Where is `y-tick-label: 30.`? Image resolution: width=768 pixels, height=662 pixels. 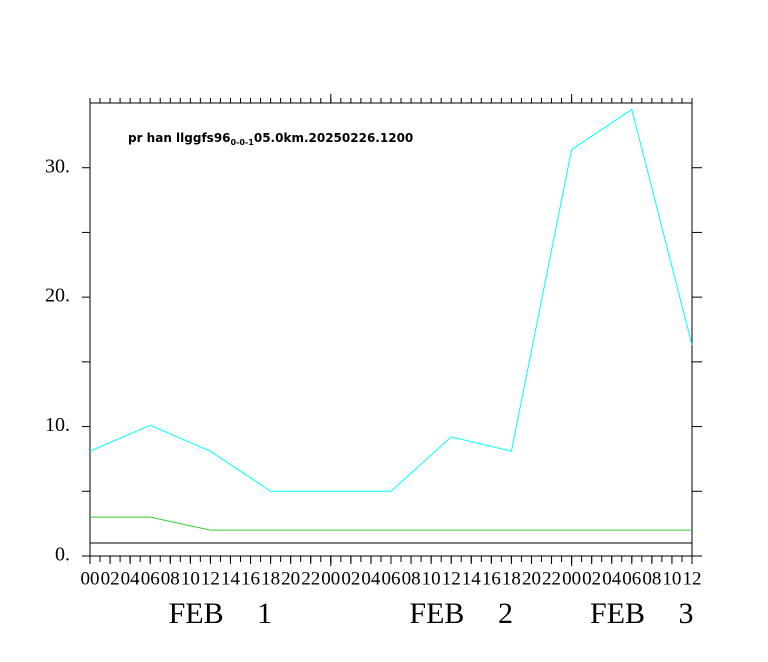 y-tick-label: 30. is located at coordinates (57, 166).